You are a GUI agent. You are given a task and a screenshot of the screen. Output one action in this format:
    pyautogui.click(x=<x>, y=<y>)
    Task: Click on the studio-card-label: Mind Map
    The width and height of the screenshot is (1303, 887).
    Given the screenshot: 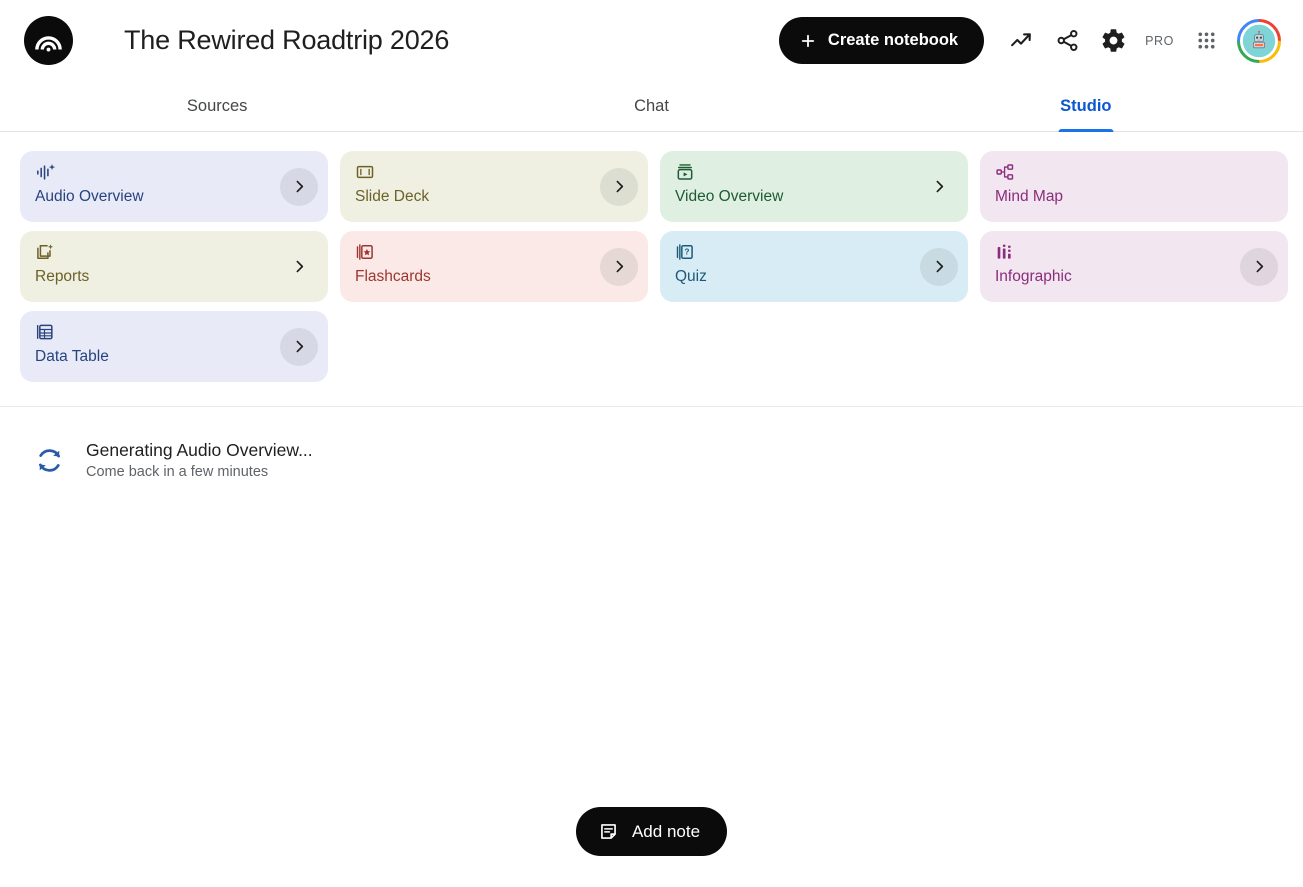 What is the action you would take?
    pyautogui.click(x=1029, y=196)
    